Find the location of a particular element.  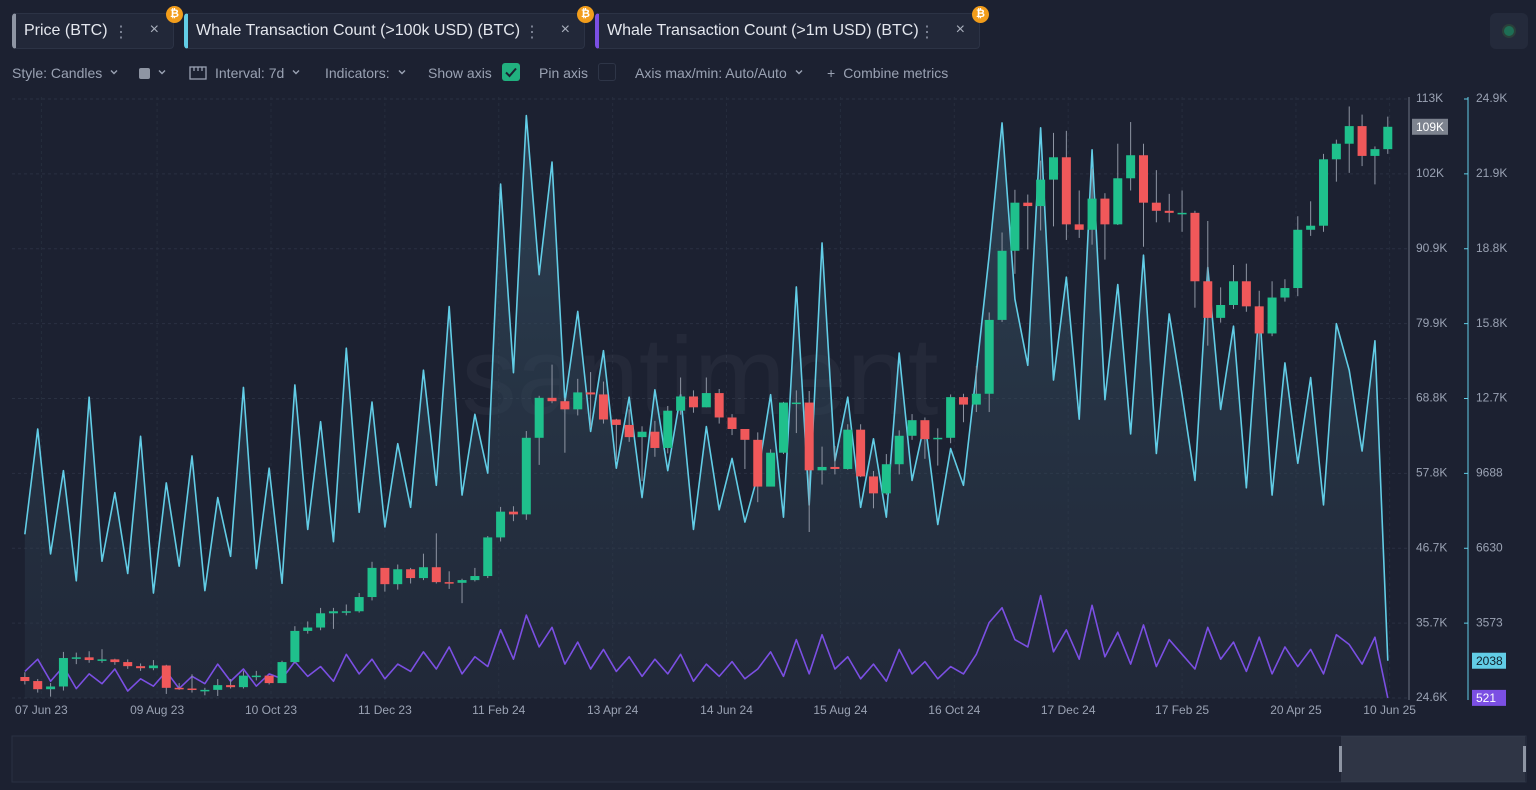

tab-label: Whale Transaction Count (>1m USD) (BTC) is located at coordinates (763, 30).